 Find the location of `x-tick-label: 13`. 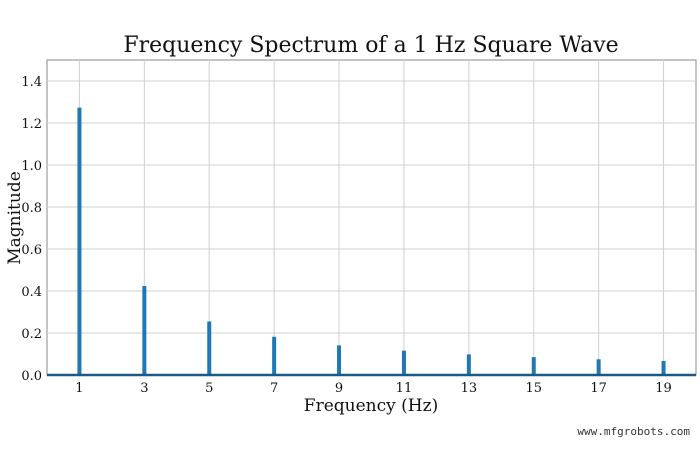

x-tick-label: 13 is located at coordinates (469, 388).